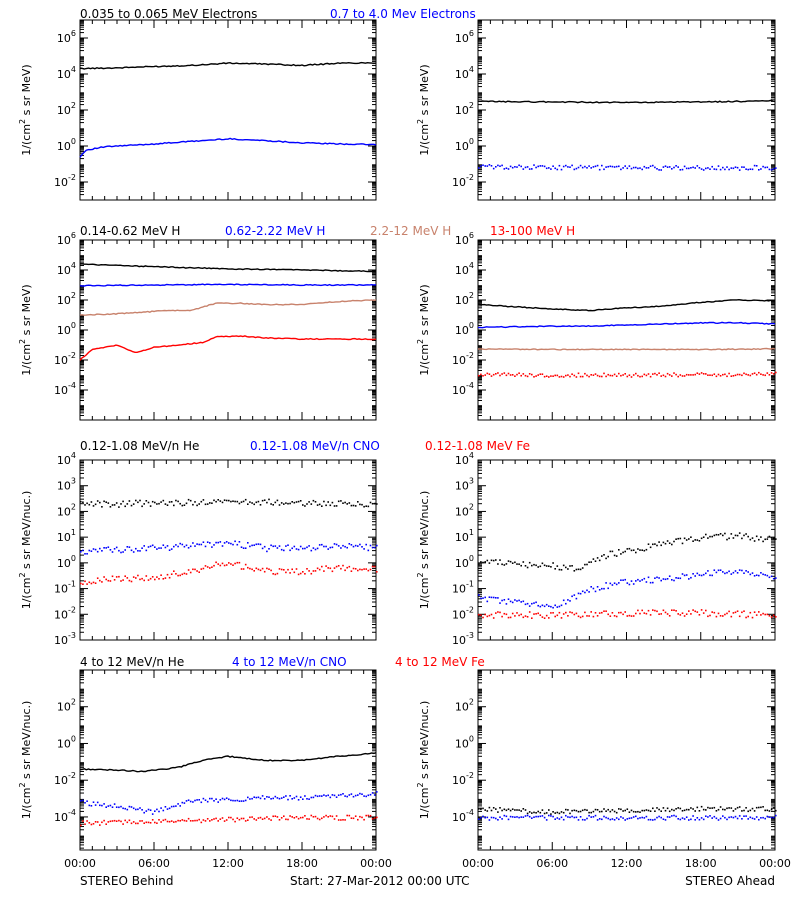 The height and width of the screenshot is (900, 800). What do you see at coordinates (127, 881) in the screenshot?
I see `footer-left-label: STEREO Behind` at bounding box center [127, 881].